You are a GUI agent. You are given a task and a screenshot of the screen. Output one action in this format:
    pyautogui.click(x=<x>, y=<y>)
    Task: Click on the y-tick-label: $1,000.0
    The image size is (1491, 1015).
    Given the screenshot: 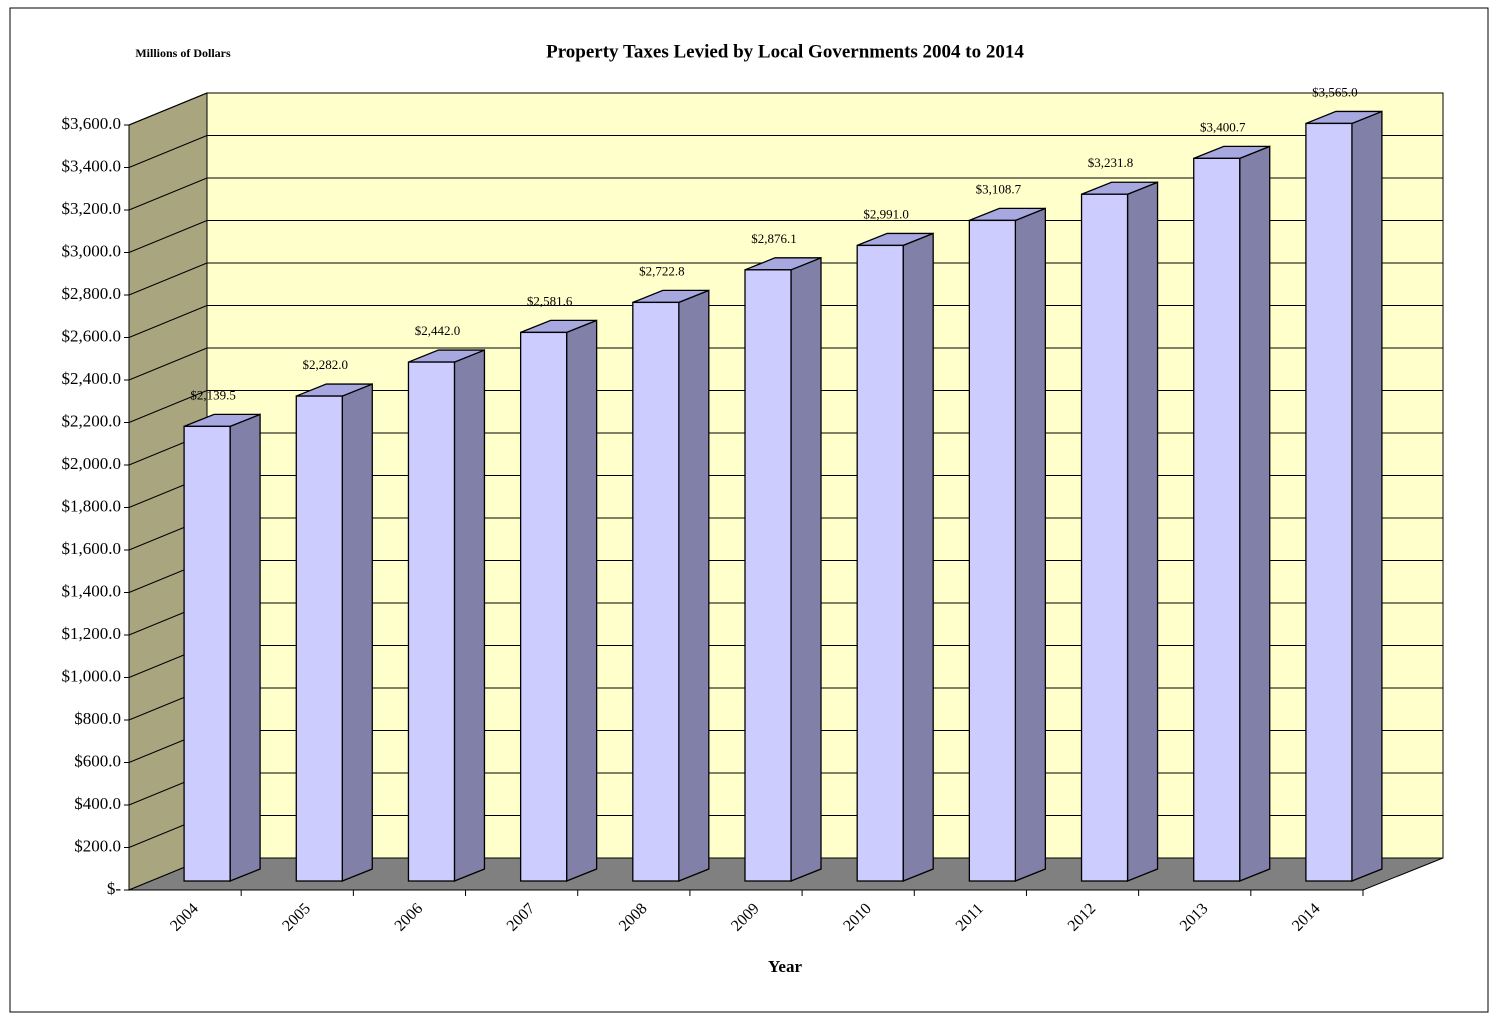 What is the action you would take?
    pyautogui.click(x=92, y=675)
    